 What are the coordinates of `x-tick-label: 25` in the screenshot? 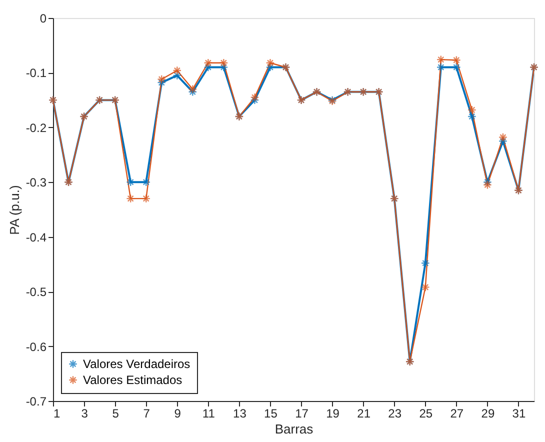 It's located at (426, 413).